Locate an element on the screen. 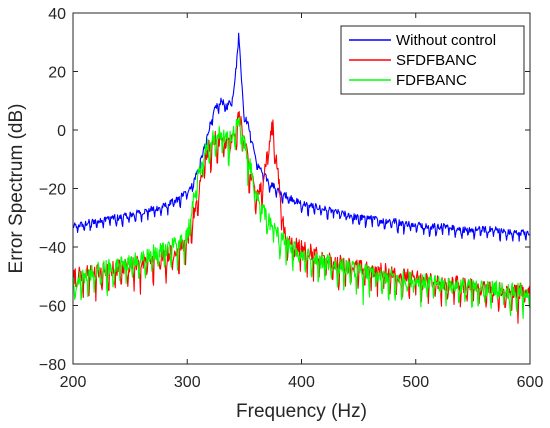 Image resolution: width=550 pixels, height=428 pixels. x-tick-label: 200 is located at coordinates (73, 382).